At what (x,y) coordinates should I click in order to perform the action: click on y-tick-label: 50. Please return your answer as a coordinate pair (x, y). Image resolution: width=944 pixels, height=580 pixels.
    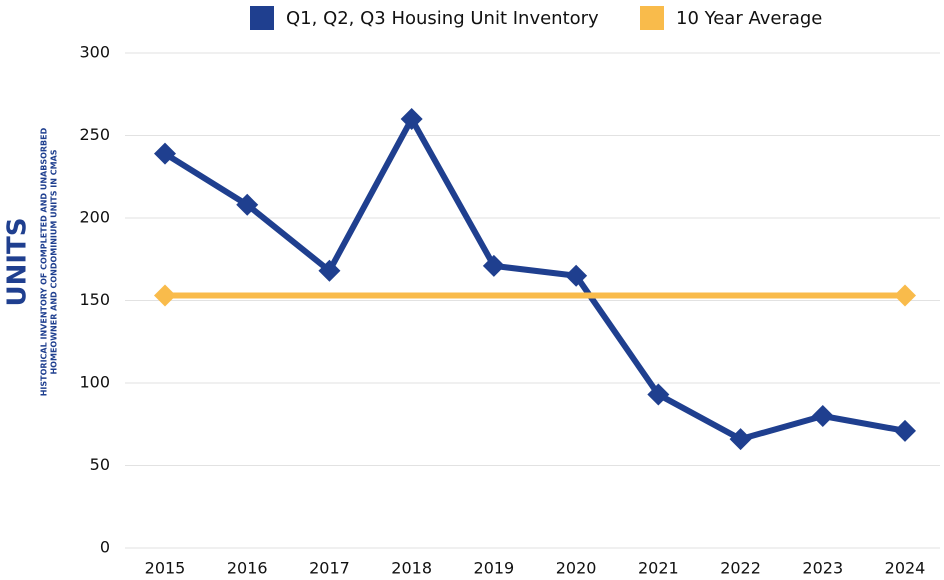
    Looking at the image, I should click on (100, 464).